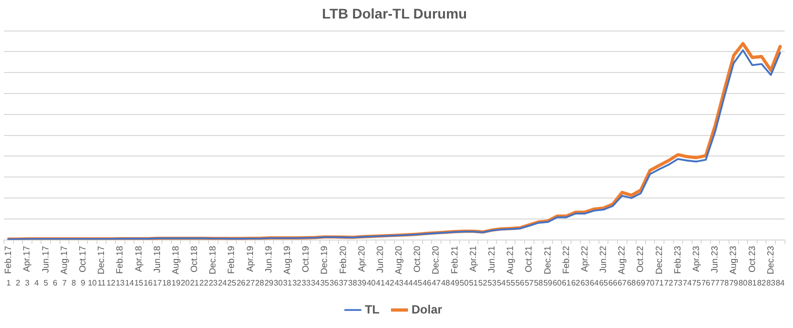 The width and height of the screenshot is (793, 328). I want to click on x2-tick-label: 61, so click(567, 283).